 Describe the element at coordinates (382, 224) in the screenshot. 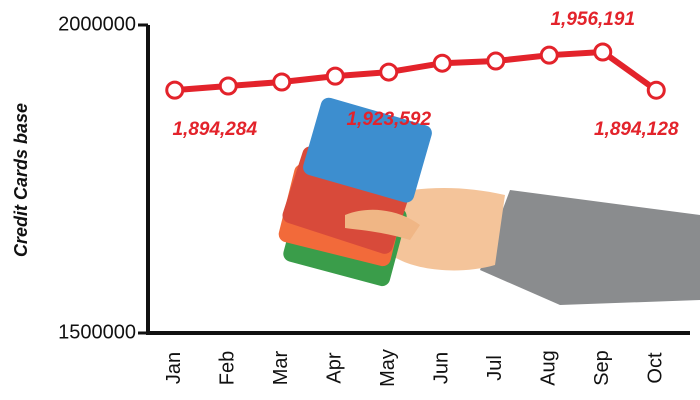

I see `thumb` at that location.